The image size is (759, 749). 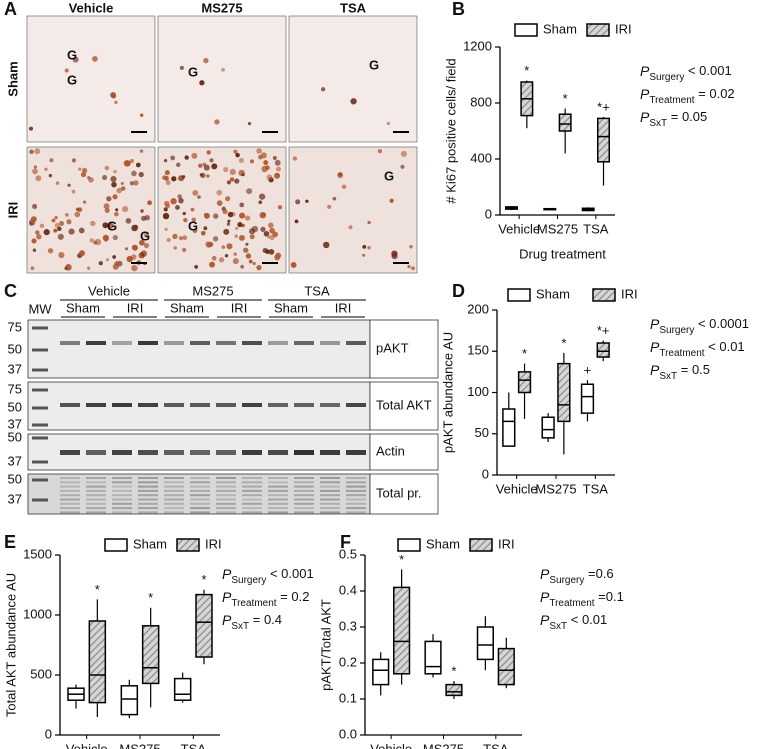 What do you see at coordinates (623, 28) in the screenshot?
I see `legend-label: IRI` at bounding box center [623, 28].